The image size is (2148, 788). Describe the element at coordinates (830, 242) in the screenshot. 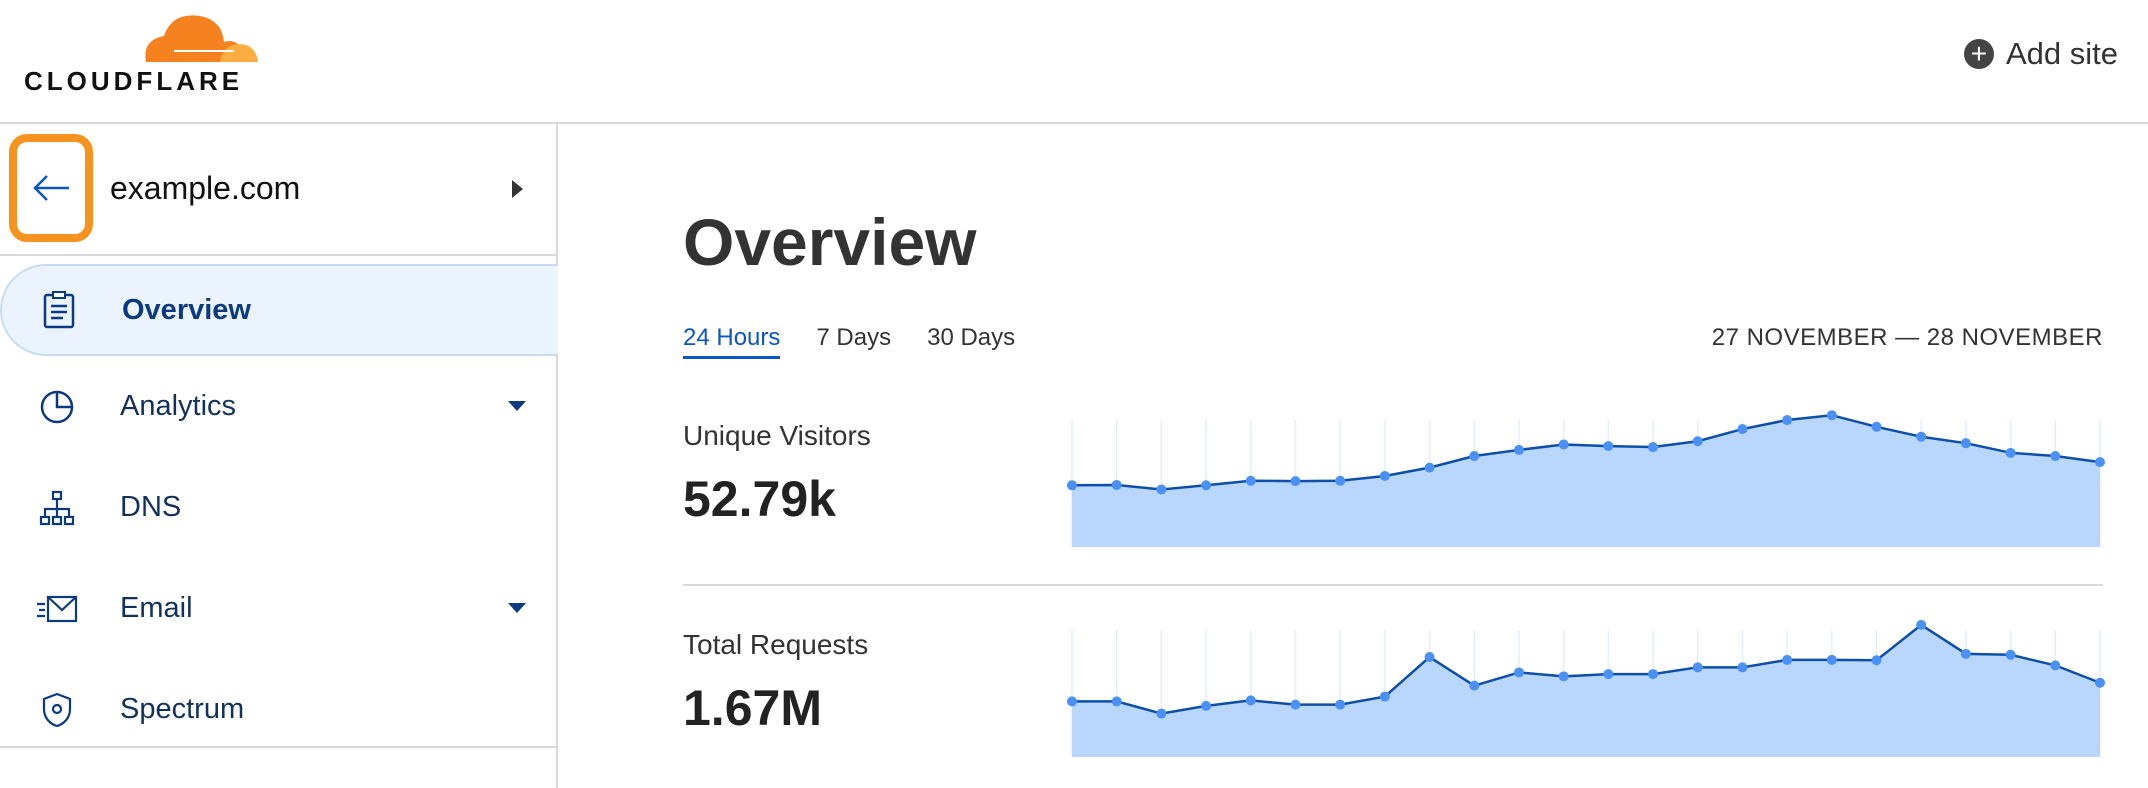

I see `page-title: Overview` at that location.